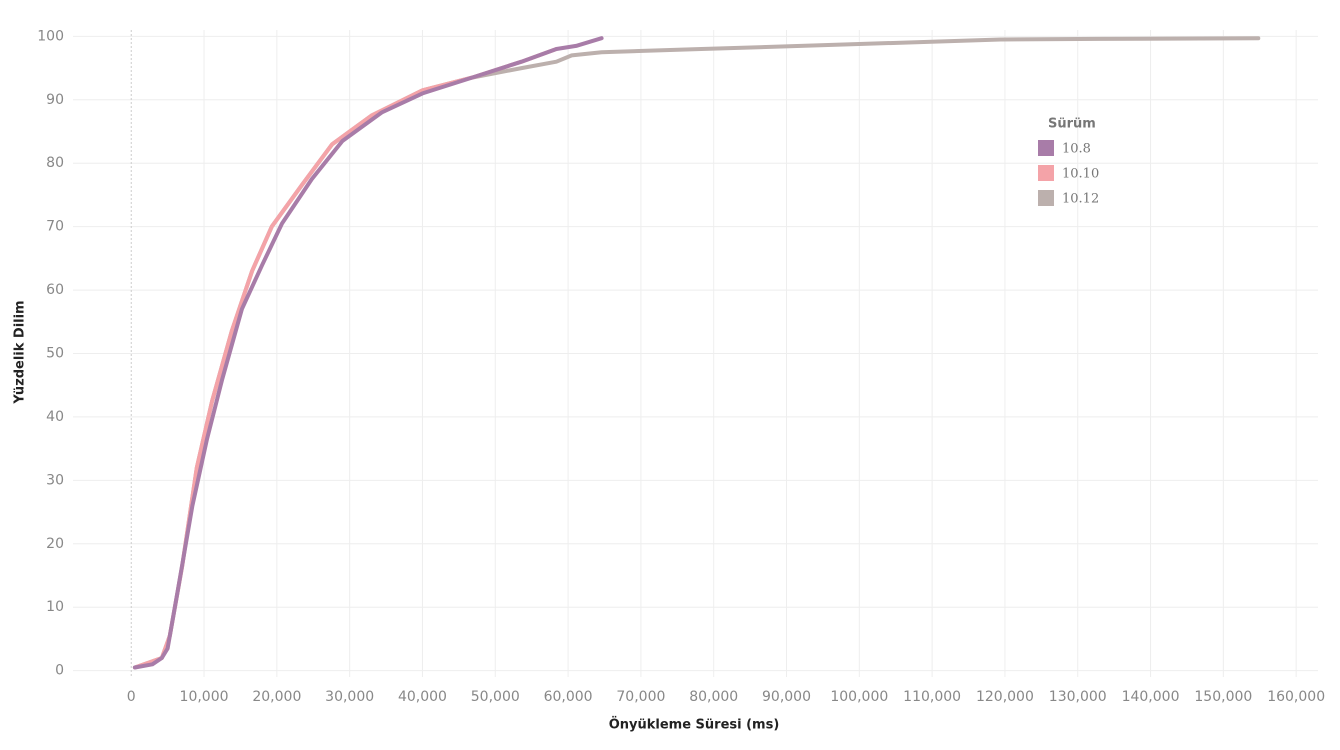 The image size is (1340, 750). I want to click on y-axis-title: Yüzdelik Dilim, so click(20, 352).